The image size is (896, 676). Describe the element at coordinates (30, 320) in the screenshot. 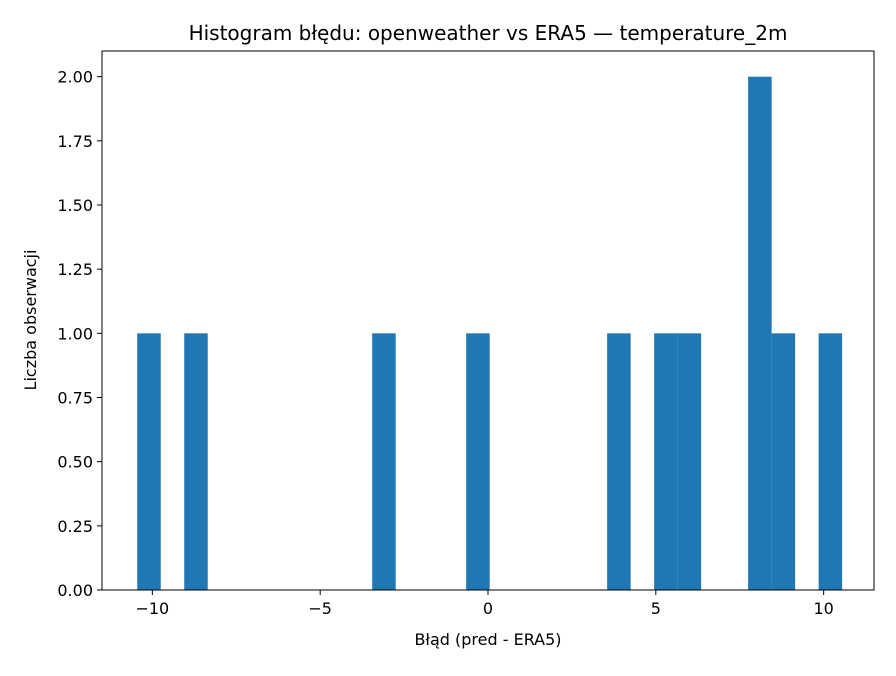

I see `y-axis-label: Liczba obserwacji` at that location.